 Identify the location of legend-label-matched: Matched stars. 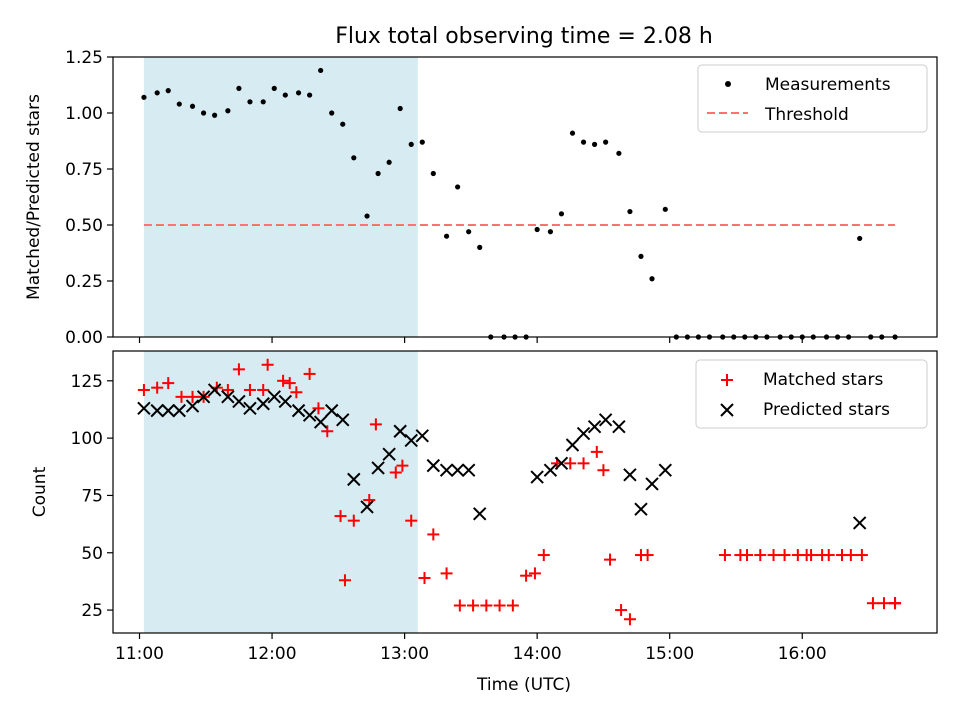
(823, 380).